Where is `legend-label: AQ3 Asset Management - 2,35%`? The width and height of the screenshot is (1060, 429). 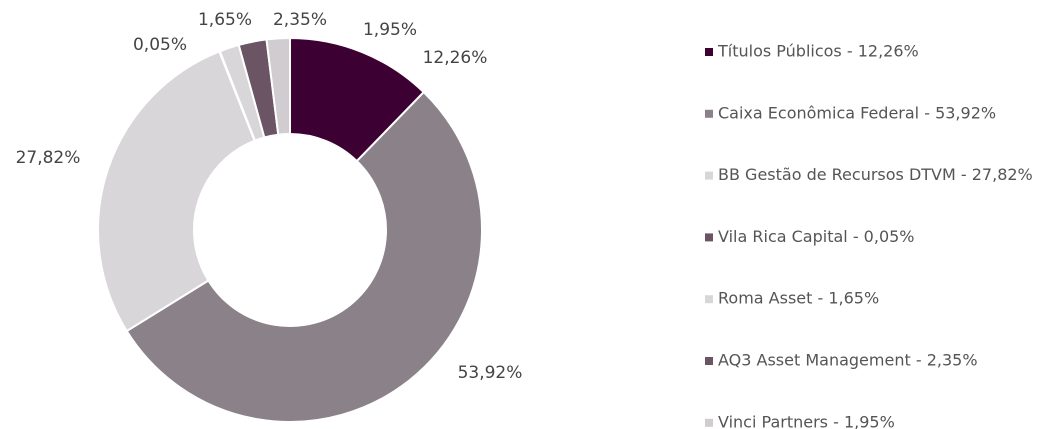 legend-label: AQ3 Asset Management - 2,35% is located at coordinates (848, 360).